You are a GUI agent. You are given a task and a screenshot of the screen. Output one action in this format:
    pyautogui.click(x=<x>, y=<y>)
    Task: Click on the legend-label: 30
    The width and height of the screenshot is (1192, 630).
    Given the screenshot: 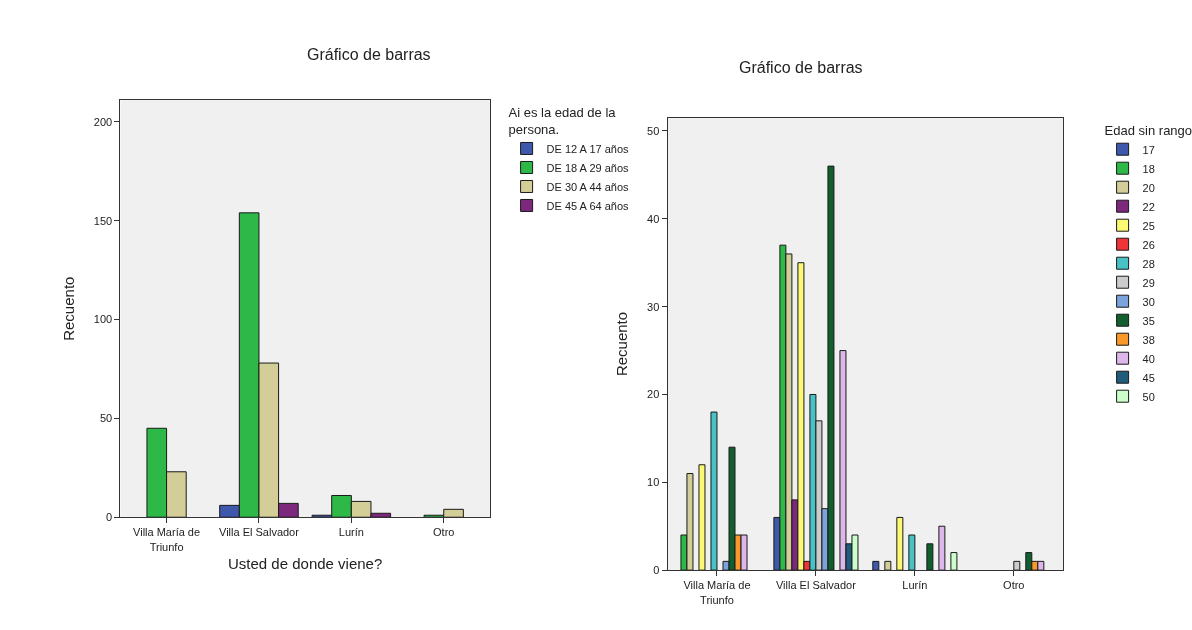 What is the action you would take?
    pyautogui.click(x=1148, y=301)
    